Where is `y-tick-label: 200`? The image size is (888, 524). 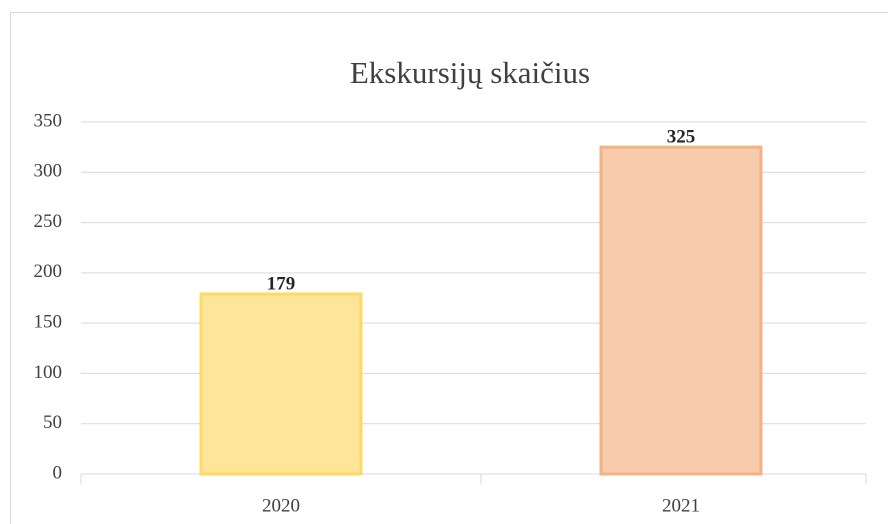 y-tick-label: 200 is located at coordinates (48, 271).